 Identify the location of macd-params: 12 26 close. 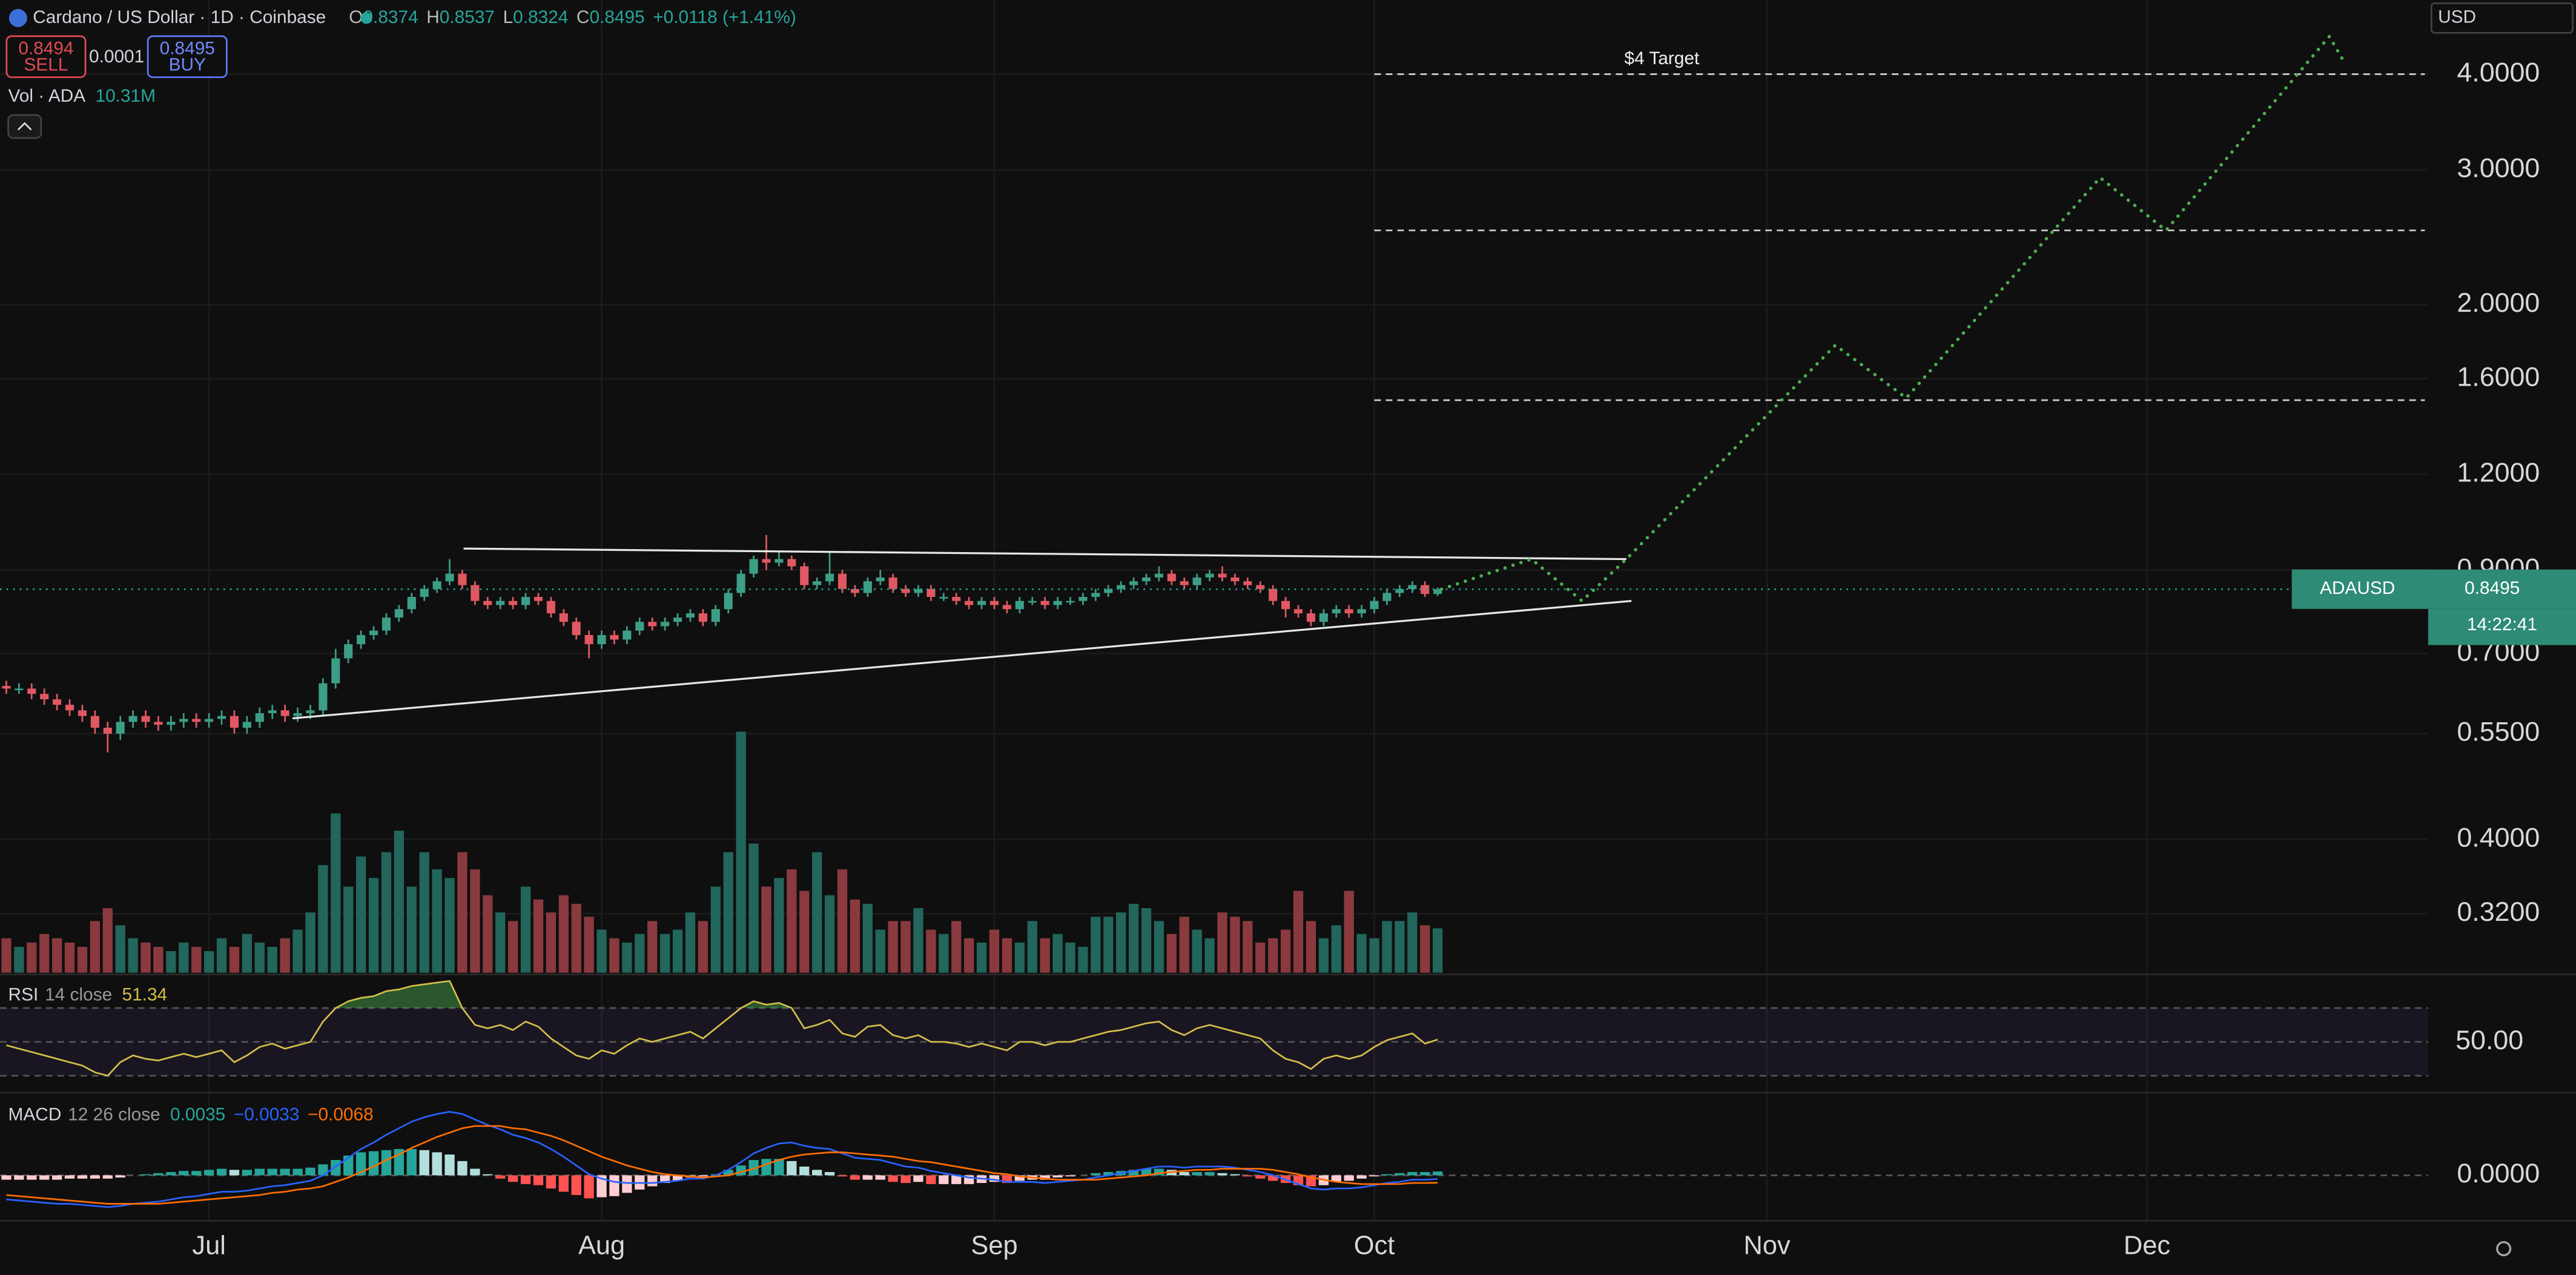
(114, 1115).